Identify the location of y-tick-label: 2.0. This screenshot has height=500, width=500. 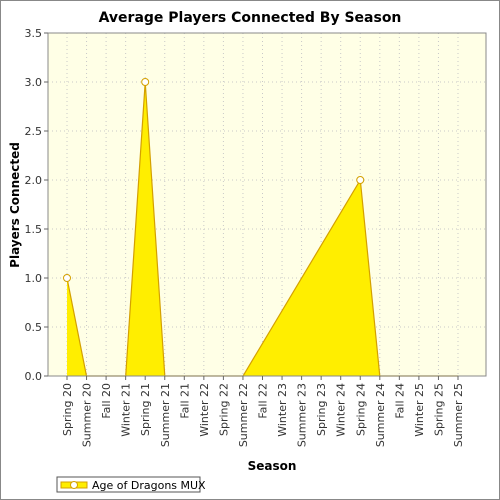
(34, 180).